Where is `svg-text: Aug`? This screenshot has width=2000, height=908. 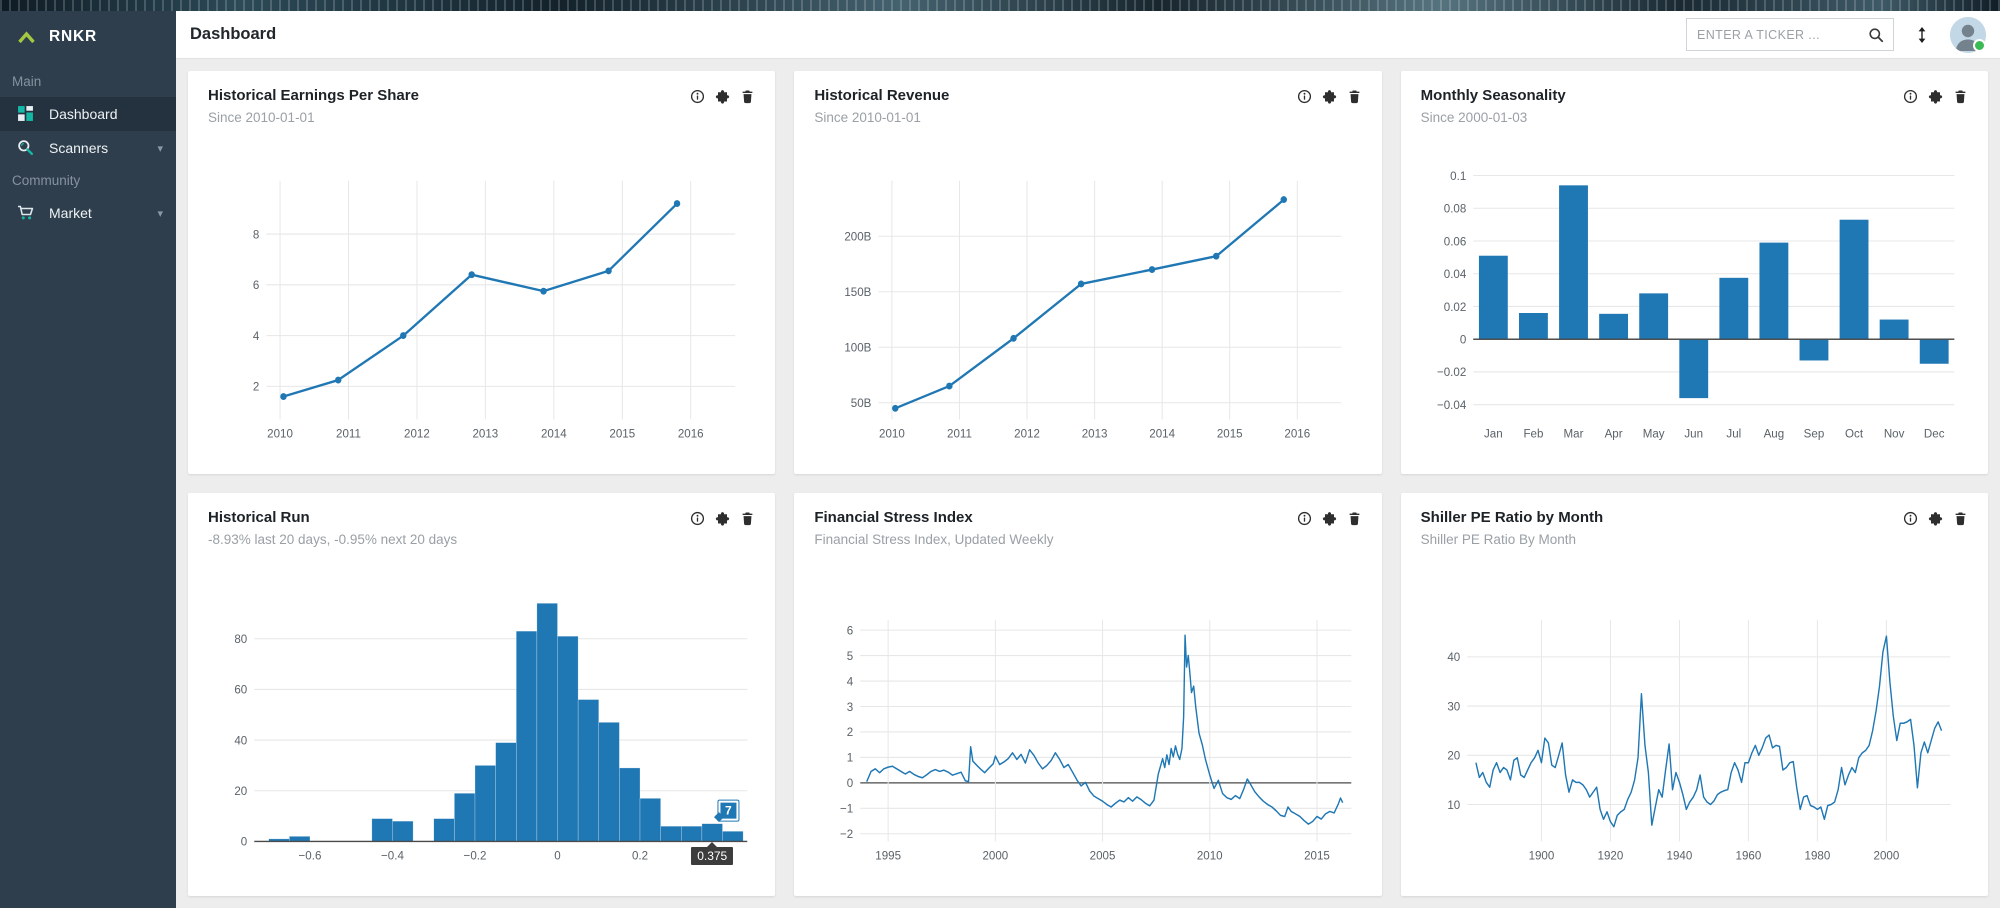 svg-text: Aug is located at coordinates (1773, 433).